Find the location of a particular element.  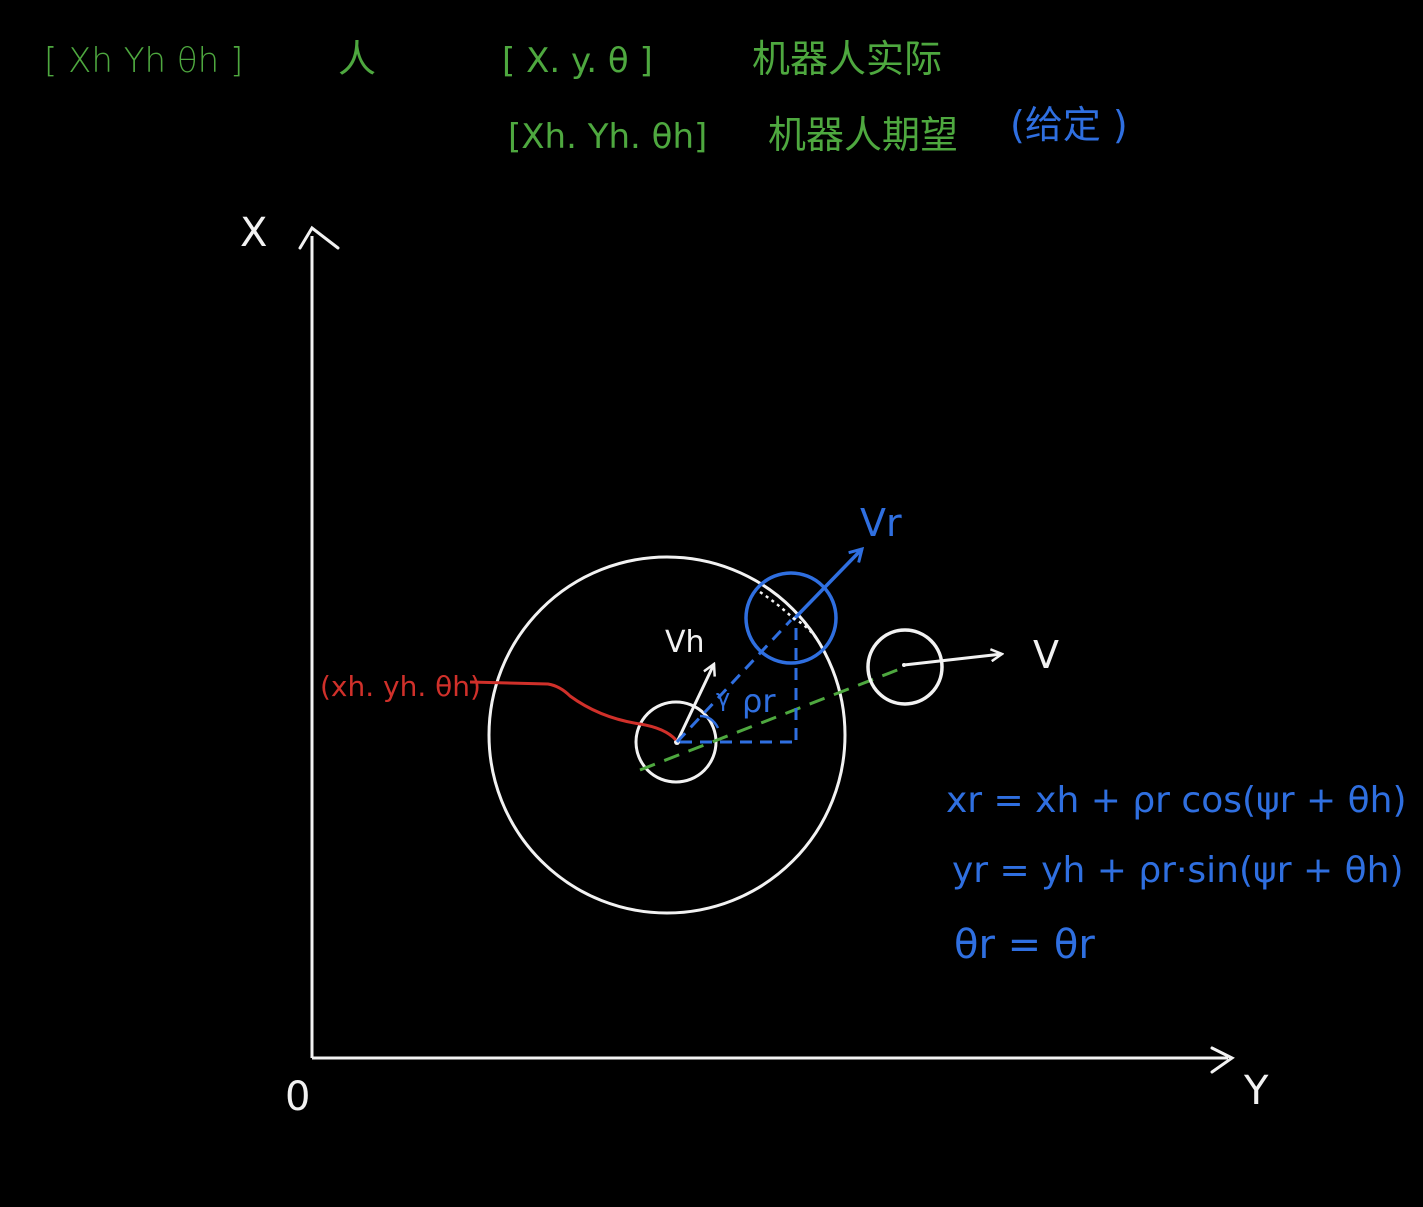

actual-robot: V is located at coordinates (962, 667).